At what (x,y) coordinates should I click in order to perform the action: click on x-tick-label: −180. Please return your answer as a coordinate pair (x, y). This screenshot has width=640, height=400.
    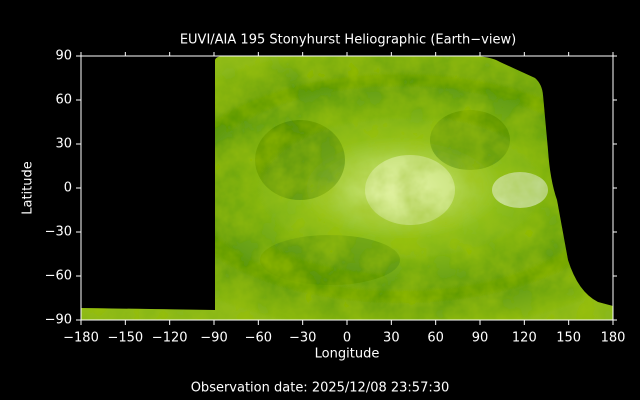
    Looking at the image, I should click on (81, 338).